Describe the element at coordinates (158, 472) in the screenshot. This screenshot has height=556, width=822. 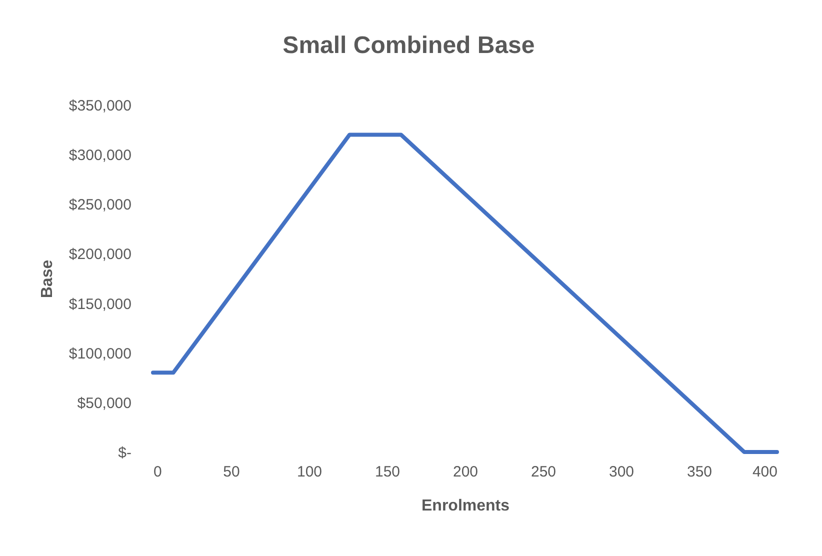
I see `x-tick-label: 0` at that location.